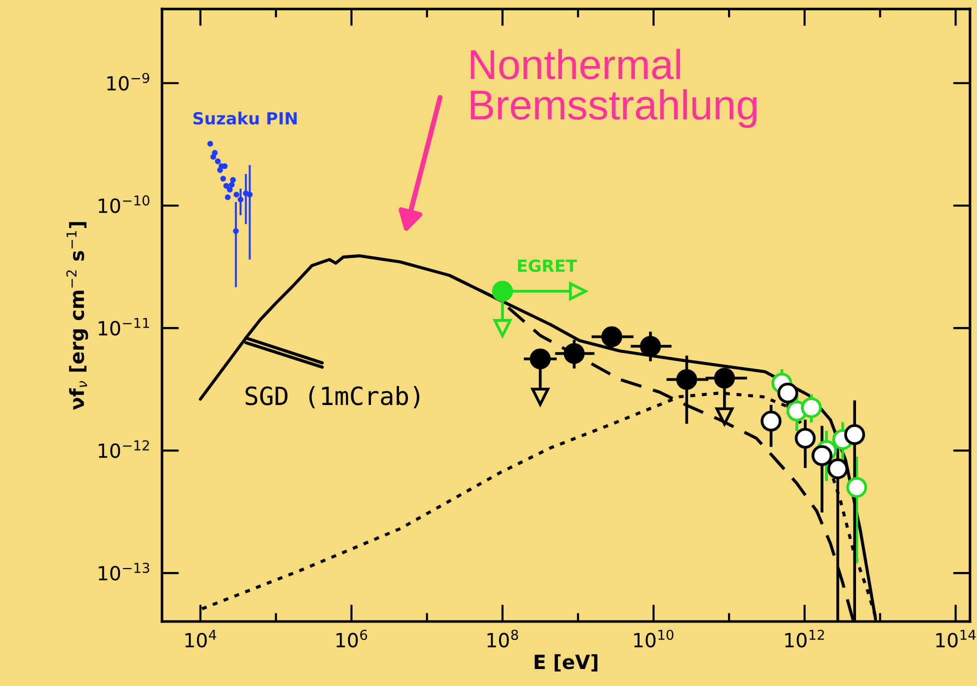 This screenshot has height=686, width=977. Describe the element at coordinates (124, 204) in the screenshot. I see `y-tick-label: 10$^{−10}$` at that location.